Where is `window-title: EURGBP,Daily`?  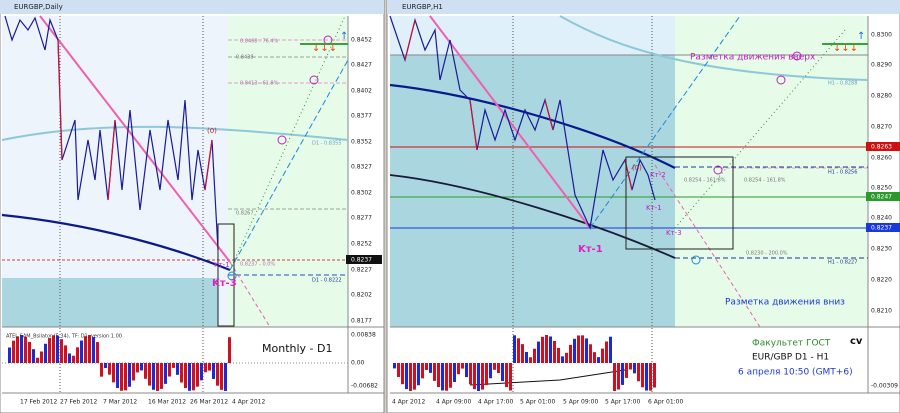
window-title: EURGBP,Daily is located at coordinates (38, 7).